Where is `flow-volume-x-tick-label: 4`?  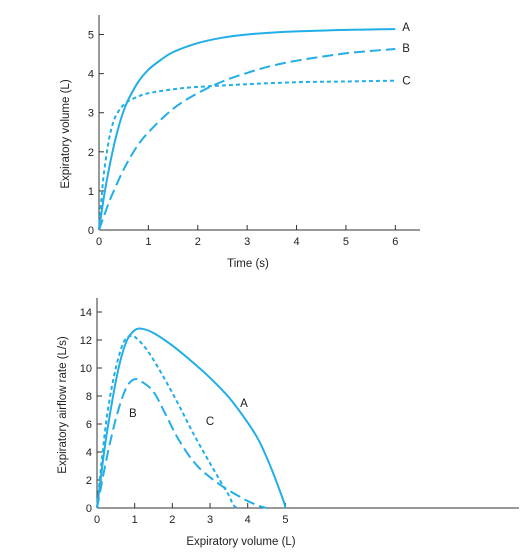
flow-volume-x-tick-label: 4 is located at coordinates (248, 520).